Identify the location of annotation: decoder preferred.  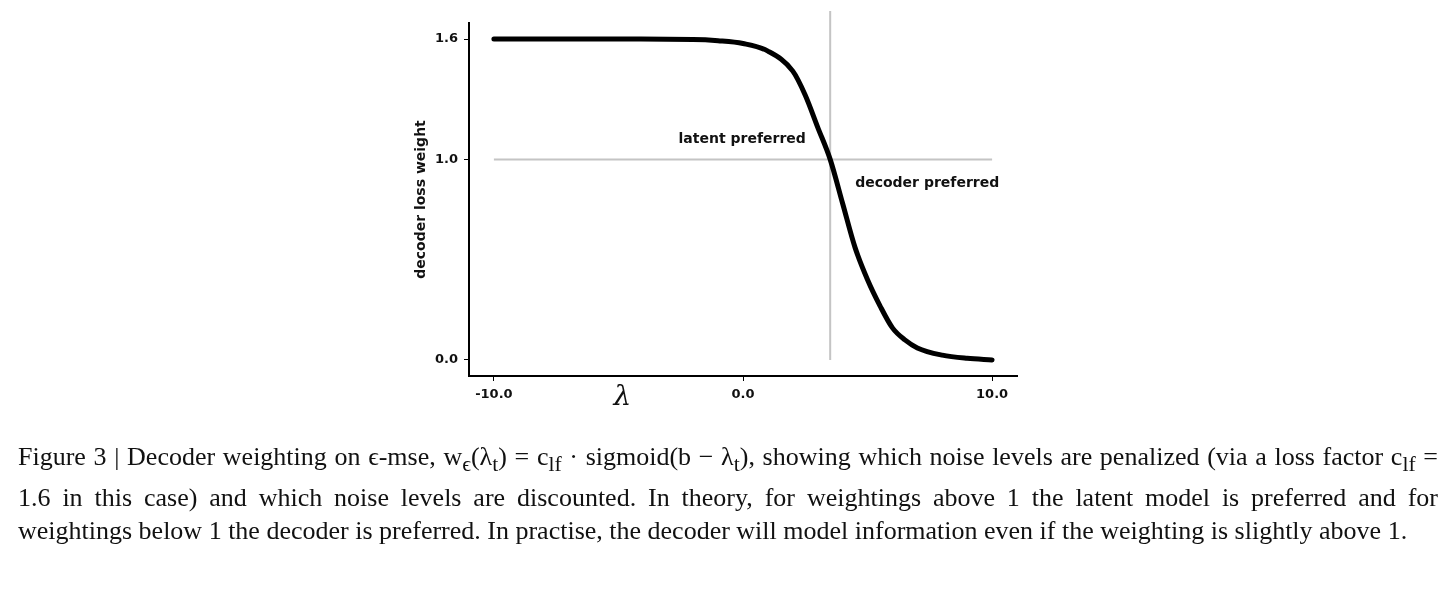
(927, 182).